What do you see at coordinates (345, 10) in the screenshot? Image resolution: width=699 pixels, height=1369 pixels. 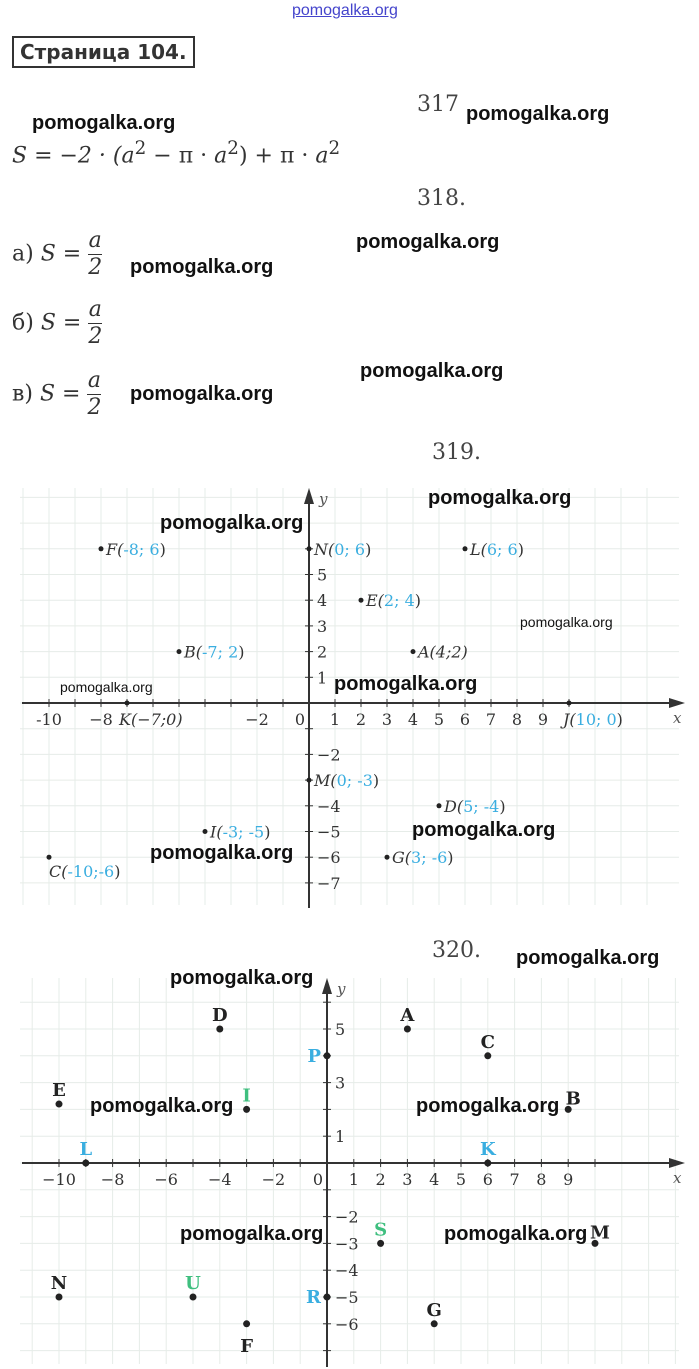 I see `site-link: pomogalka.org` at bounding box center [345, 10].